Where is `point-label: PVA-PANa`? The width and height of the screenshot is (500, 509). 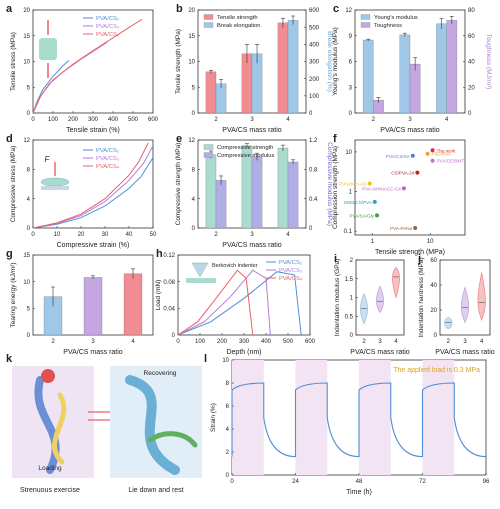
point-label: PVA-PANa is located at coordinates (401, 228).